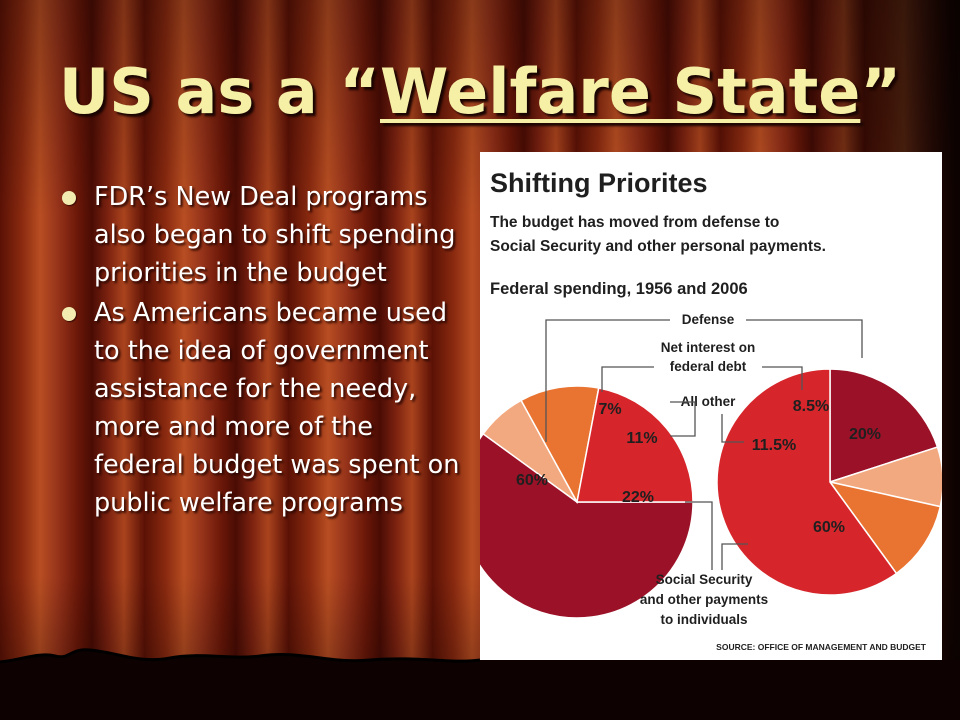 Image resolution: width=960 pixels, height=720 pixels. Describe the element at coordinates (821, 647) in the screenshot. I see `chart-source: SOURCE: OFFICE OF MANAGEMENT AND BUDGET` at that location.